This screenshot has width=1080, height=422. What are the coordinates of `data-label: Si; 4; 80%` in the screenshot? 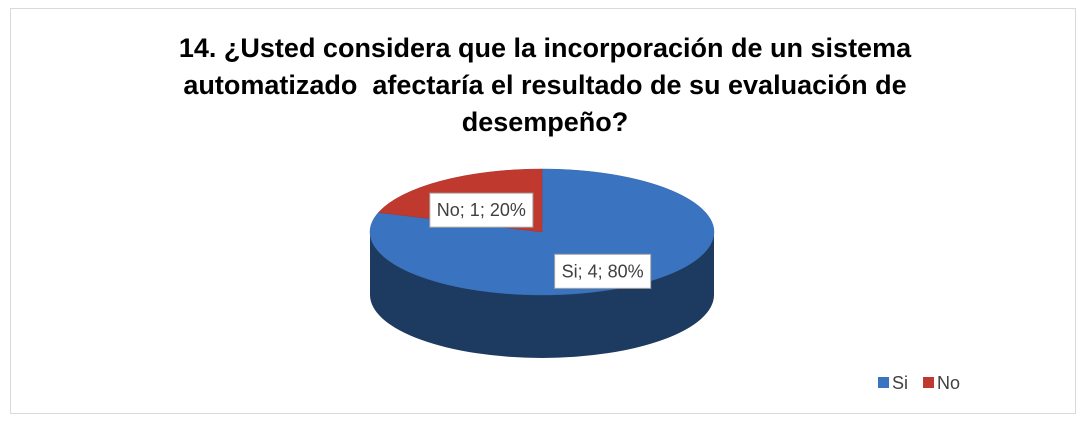 It's located at (603, 271).